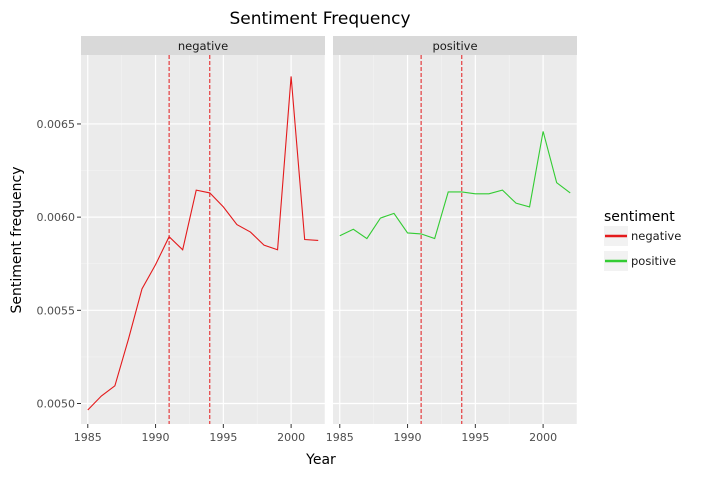  What do you see at coordinates (17, 239) in the screenshot?
I see `y-axis-title: Sentiment frequency` at bounding box center [17, 239].